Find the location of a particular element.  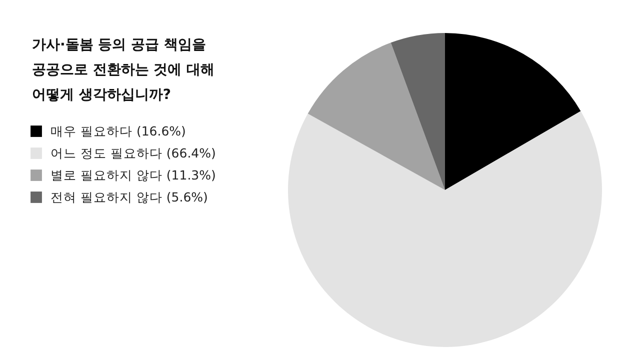

legend-label: 전혀 필요하지 않다 (5.6%) is located at coordinates (129, 196).